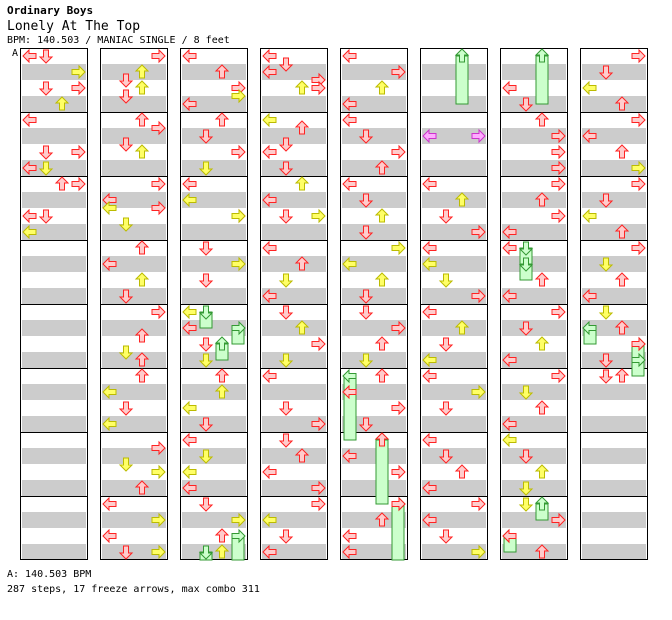 Image resolution: width=672 pixels, height=620 pixels. What do you see at coordinates (49, 574) in the screenshot?
I see `footer-bpm: A: 140.503 BPM` at bounding box center [49, 574].